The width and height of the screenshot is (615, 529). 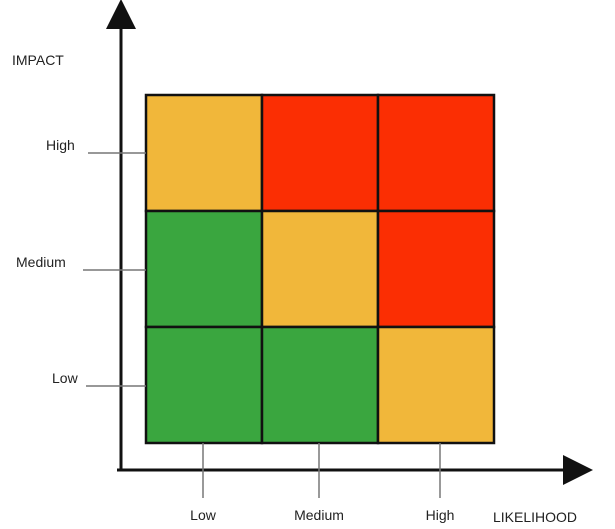 I want to click on cell-impact-high-likelihood-medium, so click(x=320, y=153).